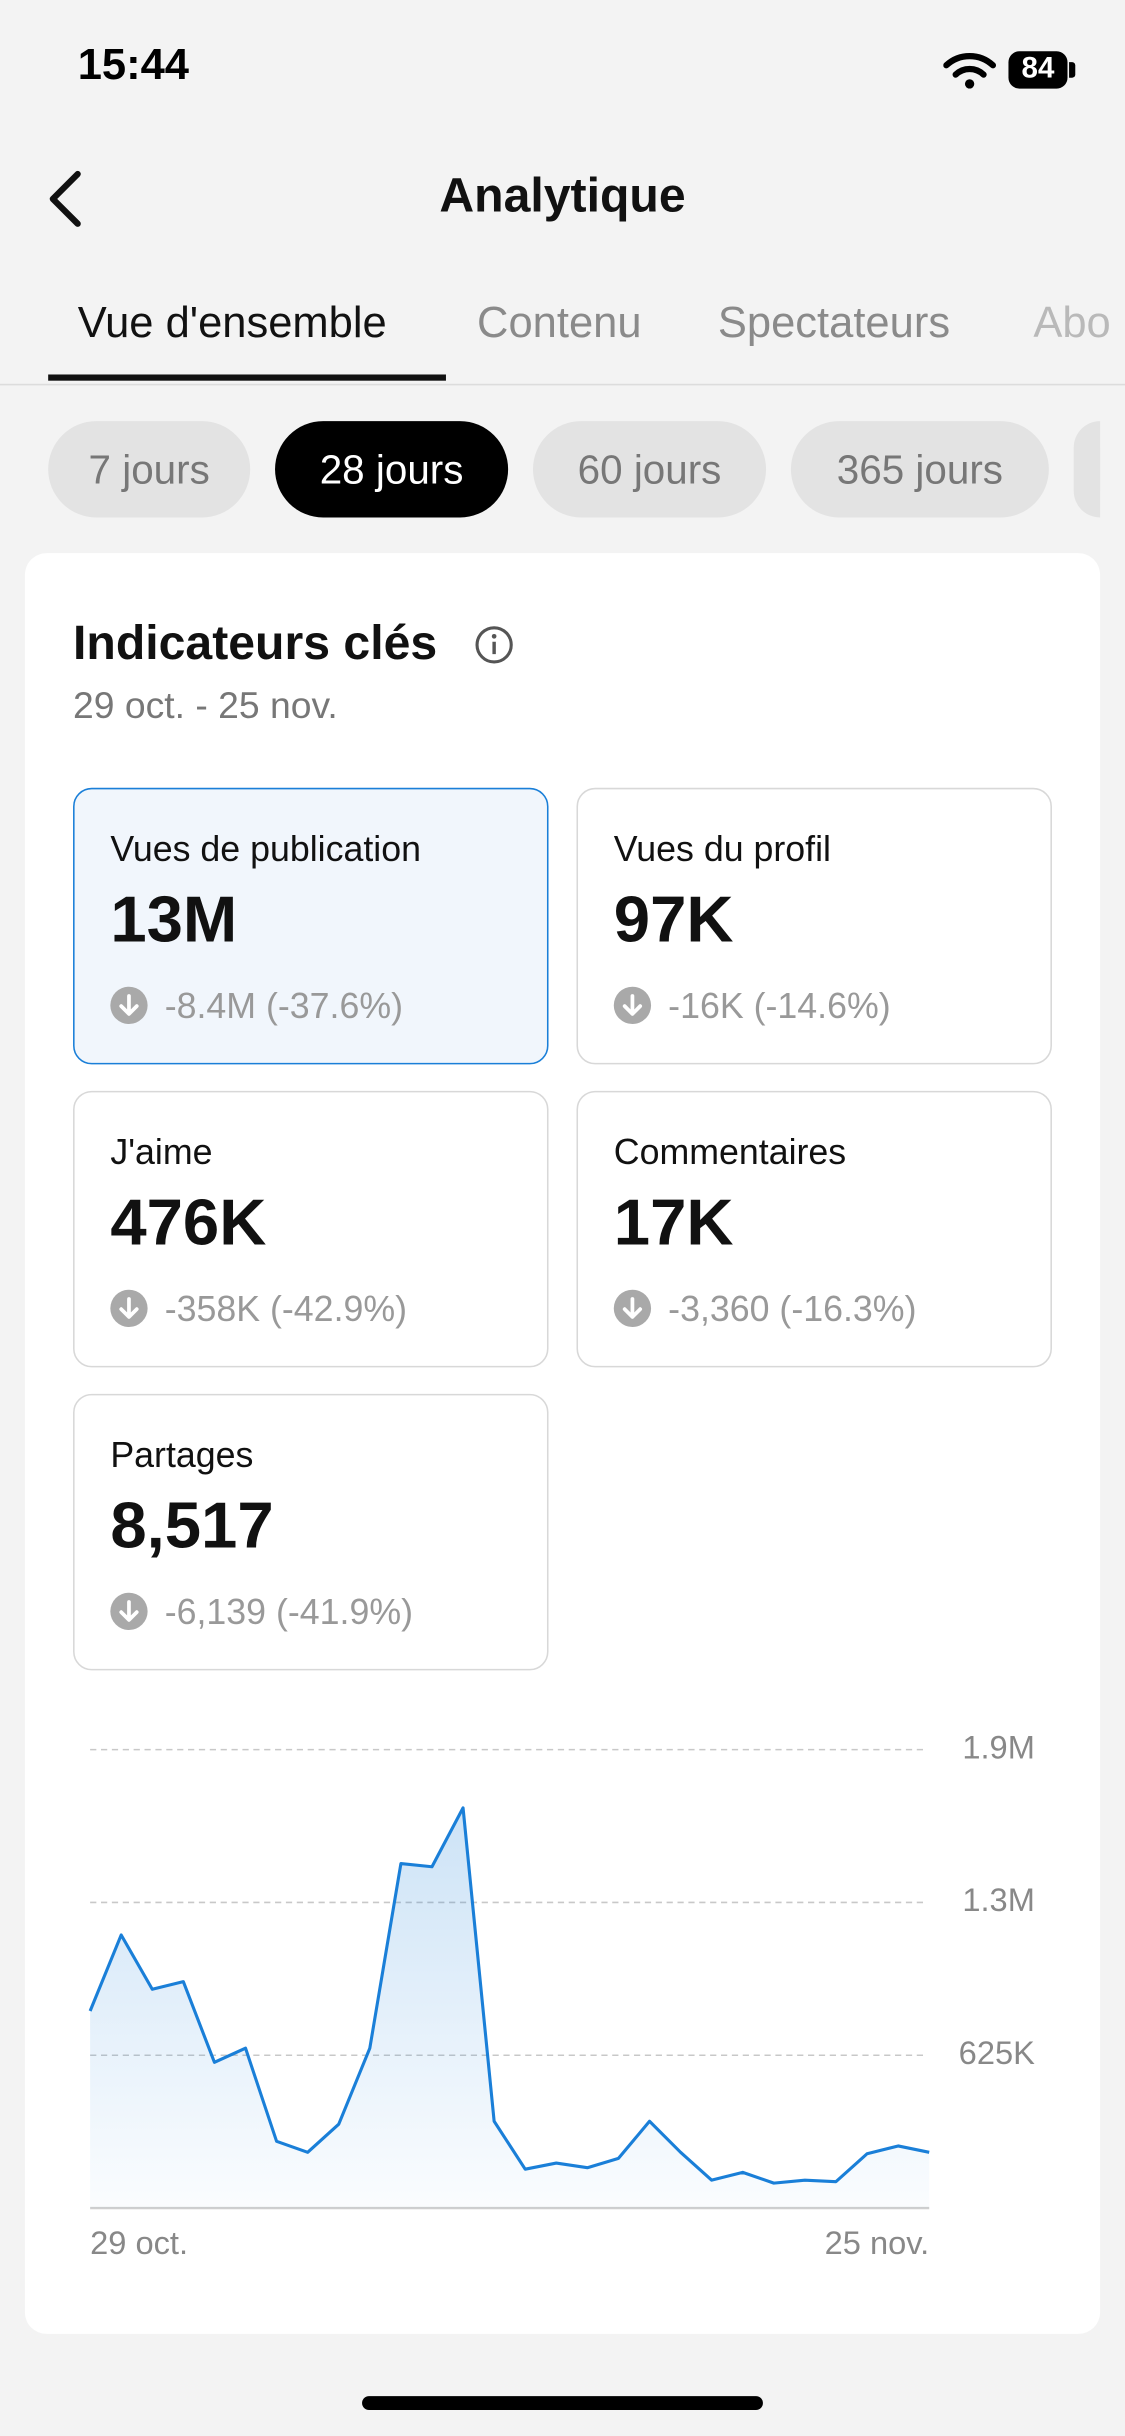 This screenshot has height=2436, width=1125. I want to click on battery: 84, so click(1038, 70).